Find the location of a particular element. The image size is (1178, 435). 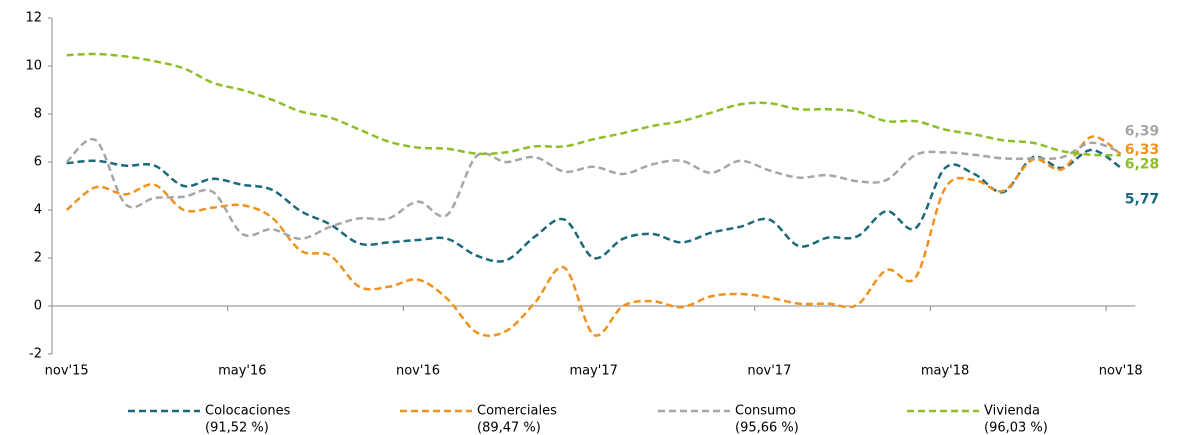

end-label: 6,33 is located at coordinates (1142, 150).